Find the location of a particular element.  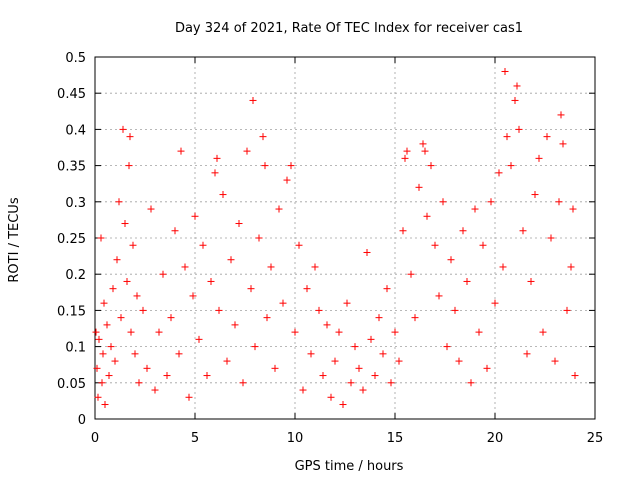

y-tick-label: 0.35 is located at coordinates (71, 167).